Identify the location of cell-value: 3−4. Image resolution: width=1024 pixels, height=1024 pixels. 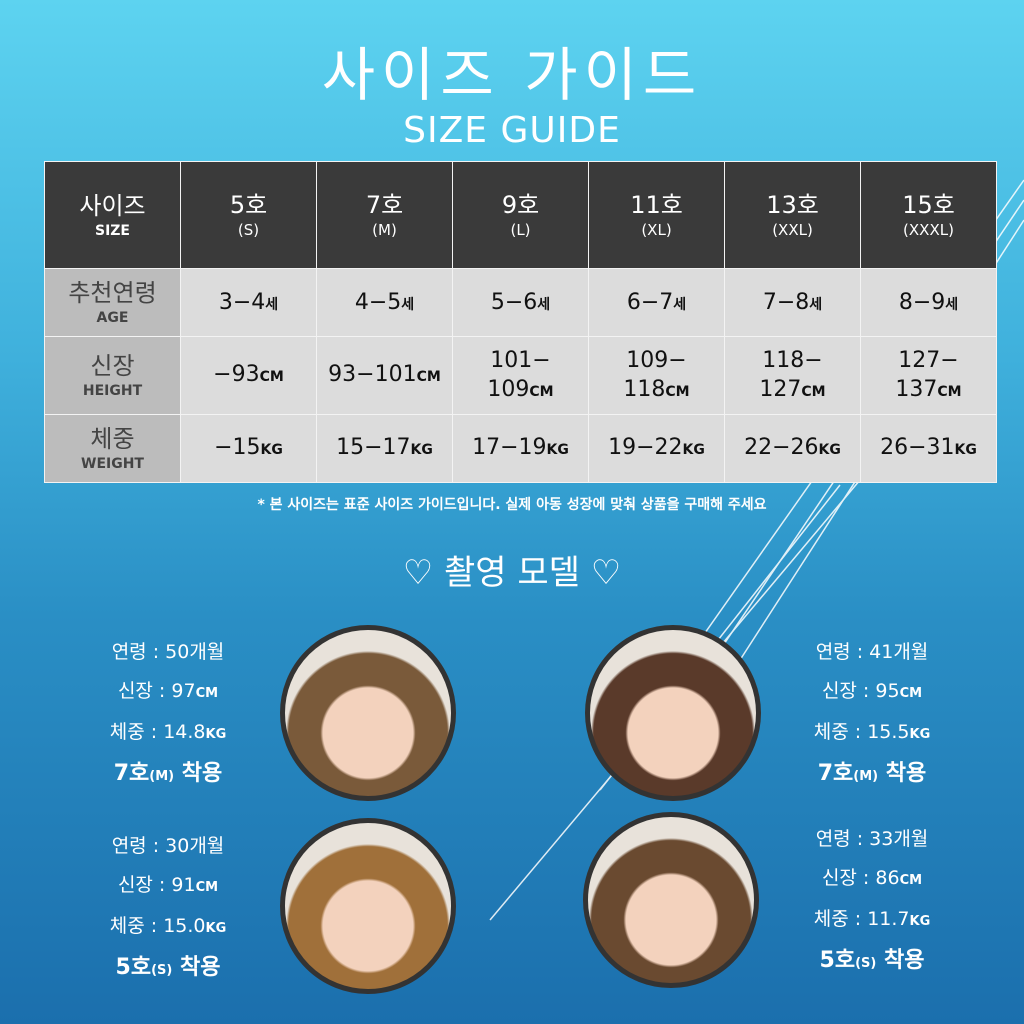
(242, 302).